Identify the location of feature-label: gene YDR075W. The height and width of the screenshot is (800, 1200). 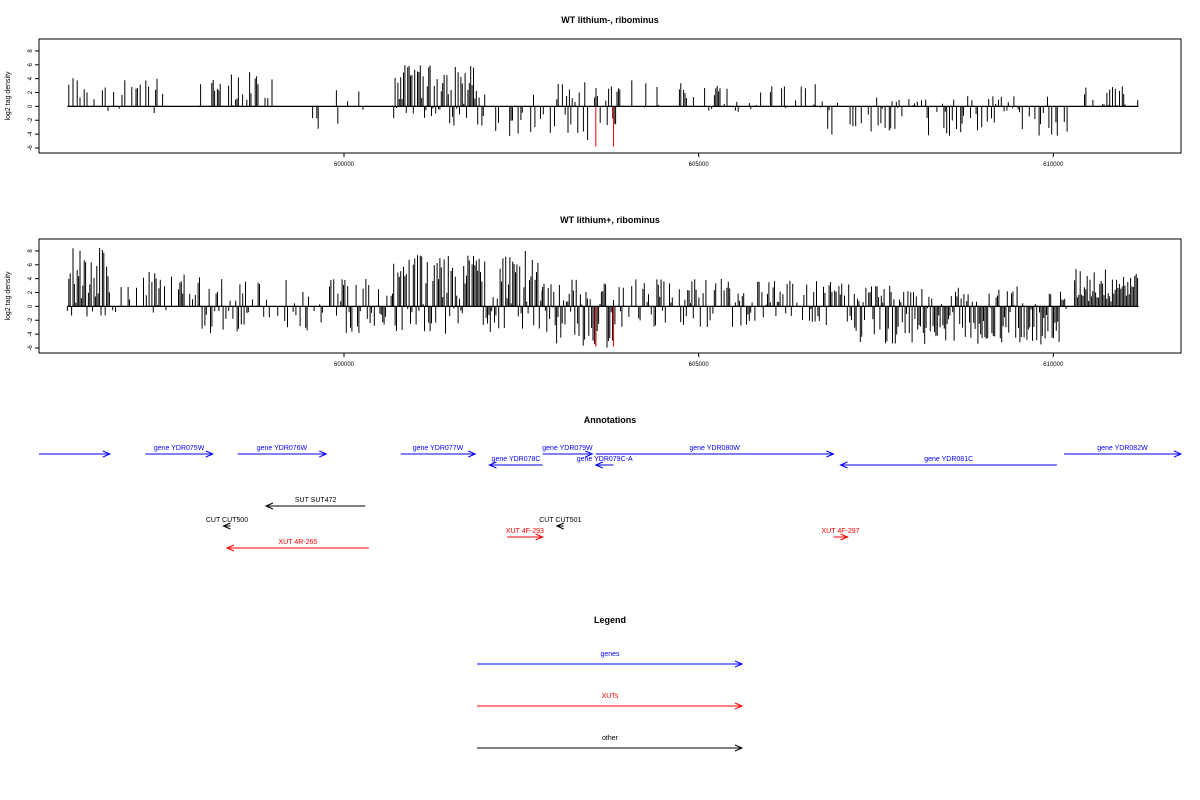
(179, 448).